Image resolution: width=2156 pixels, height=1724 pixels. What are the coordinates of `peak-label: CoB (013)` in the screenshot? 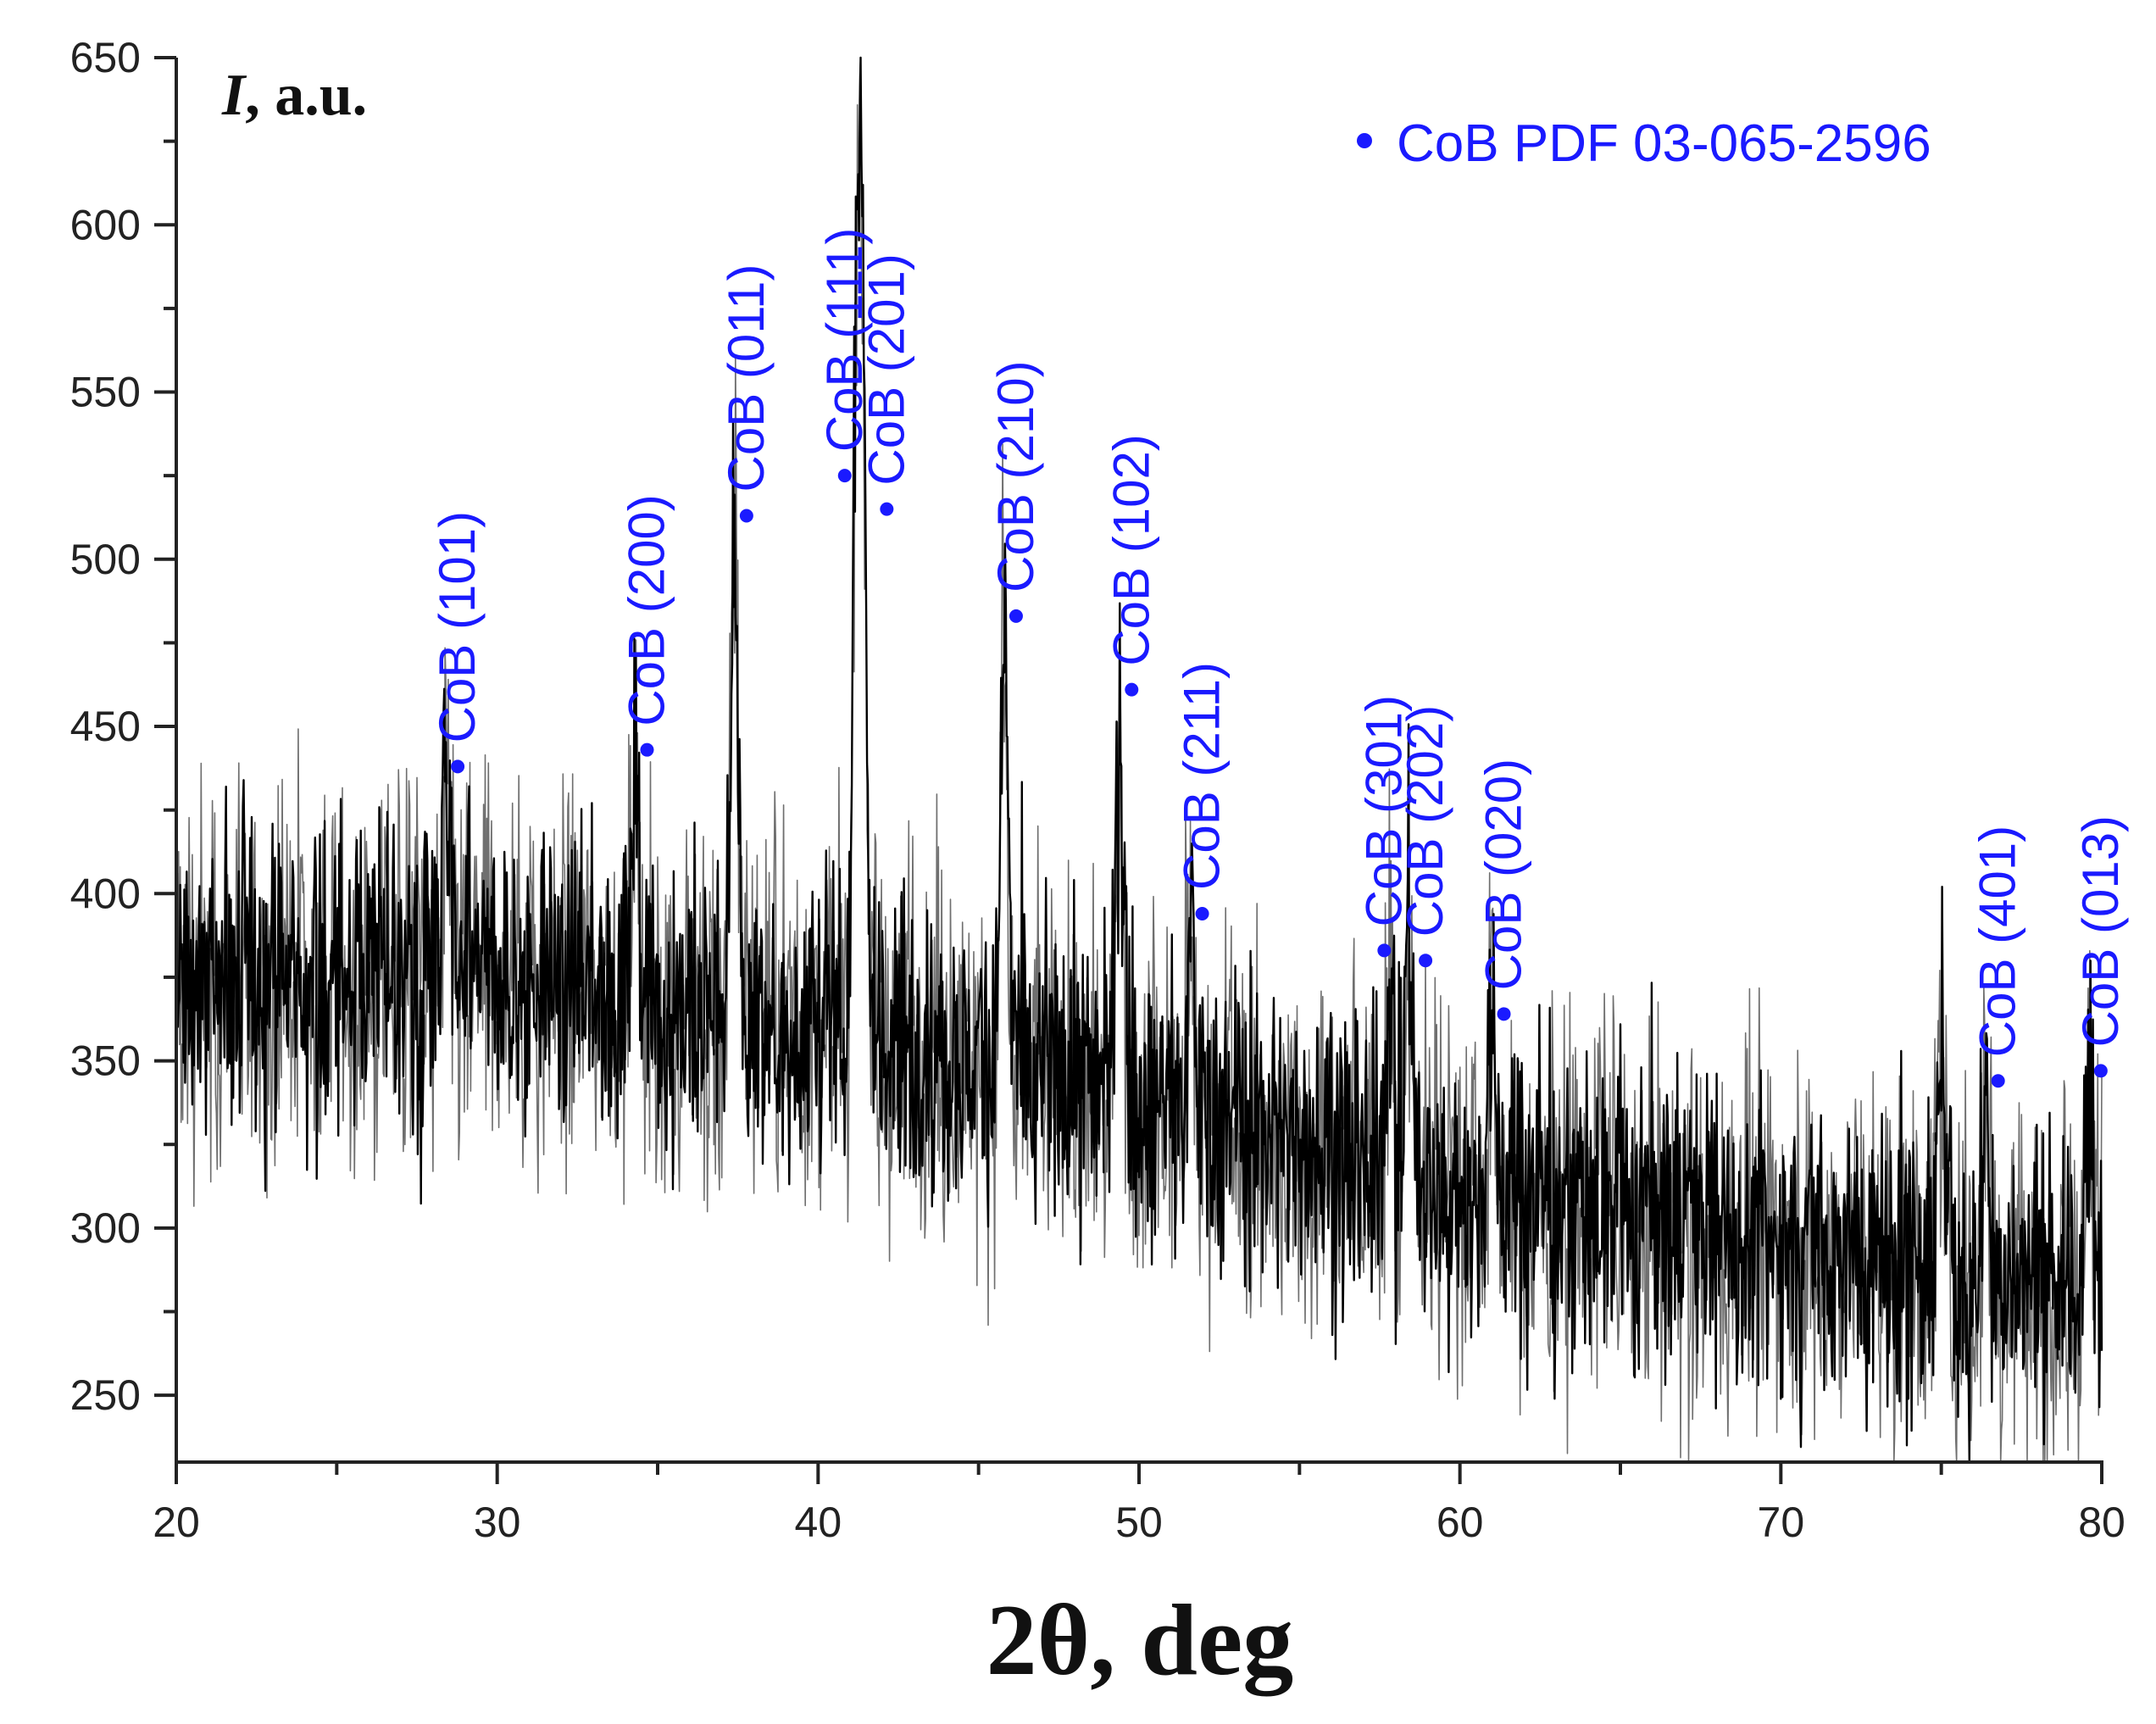 It's located at (2100, 931).